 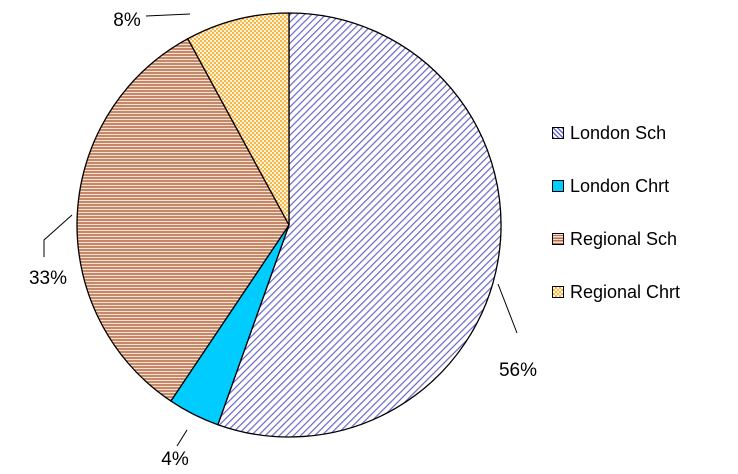 I want to click on leader-line-london-sch, so click(x=507, y=308).